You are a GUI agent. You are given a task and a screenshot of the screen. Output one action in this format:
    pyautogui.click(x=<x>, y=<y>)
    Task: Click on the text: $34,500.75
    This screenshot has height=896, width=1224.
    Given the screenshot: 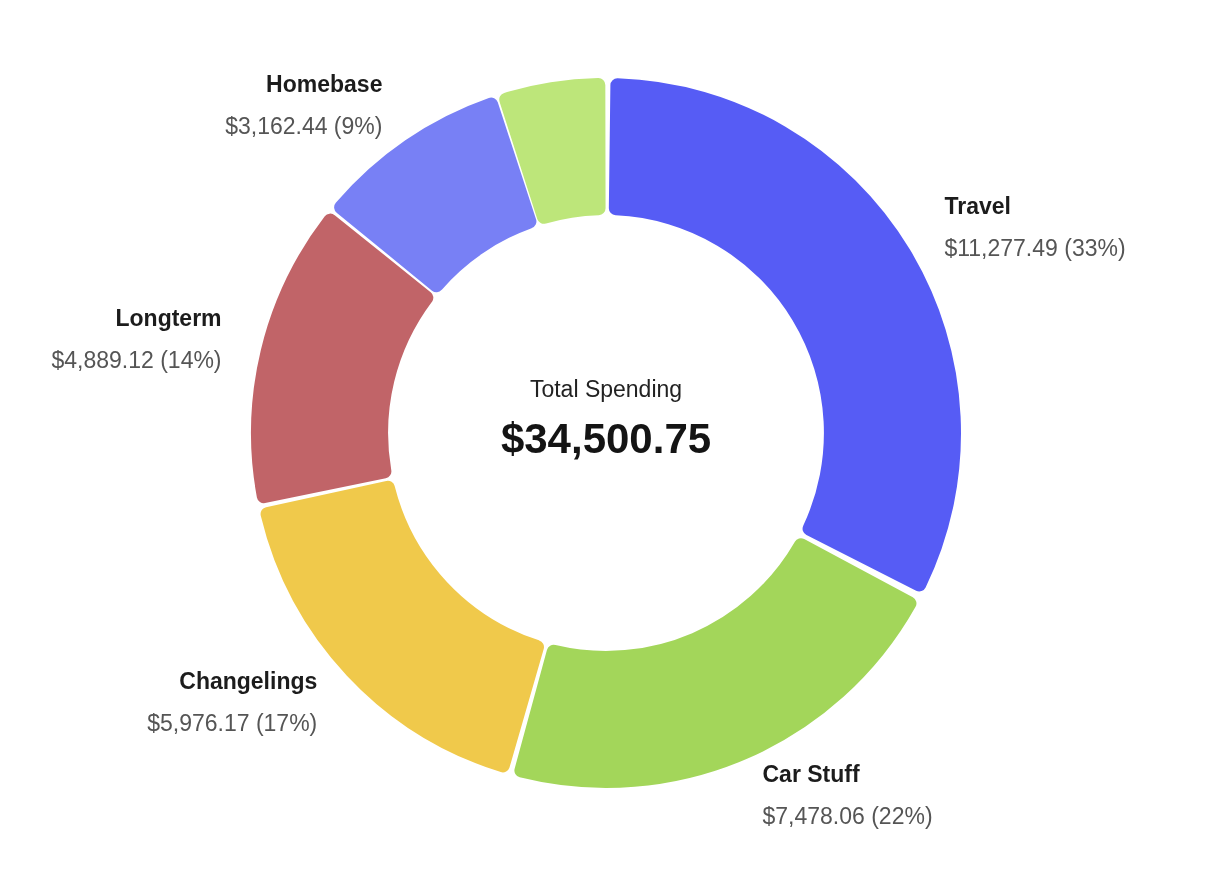 What is the action you would take?
    pyautogui.click(x=606, y=438)
    